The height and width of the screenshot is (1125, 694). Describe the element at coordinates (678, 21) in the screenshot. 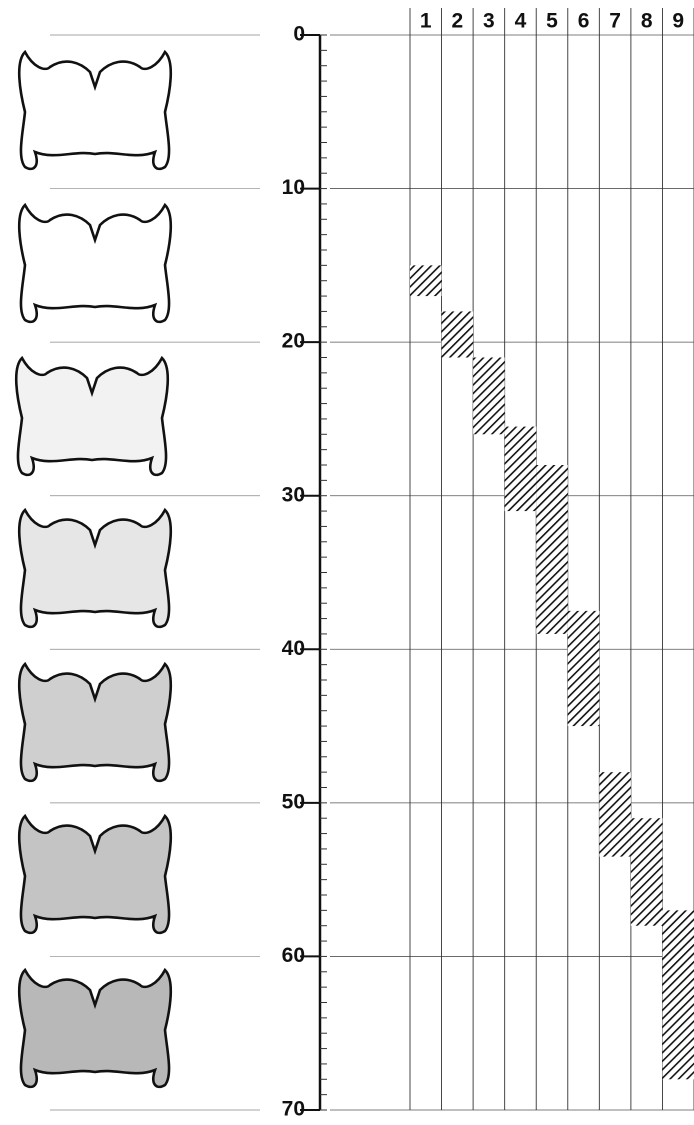

I see `column-label: 9` at that location.